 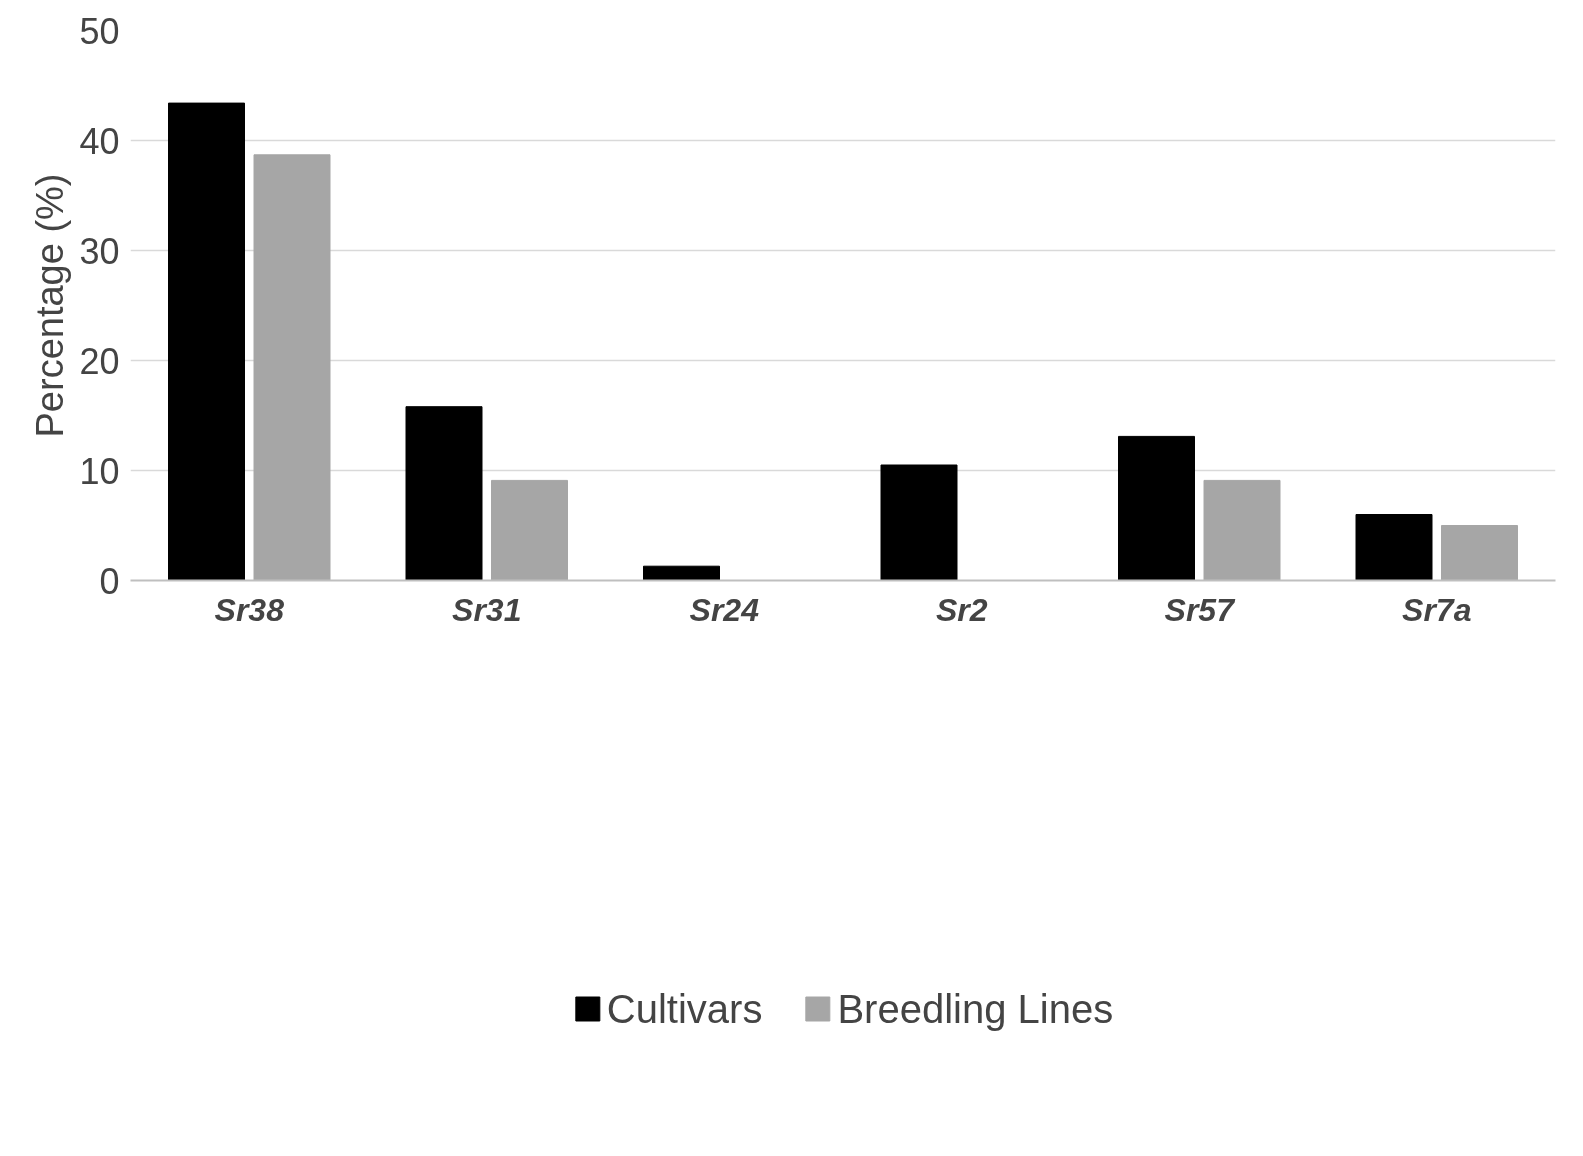 I want to click on y-tick-label: 0, so click(x=109, y=581).